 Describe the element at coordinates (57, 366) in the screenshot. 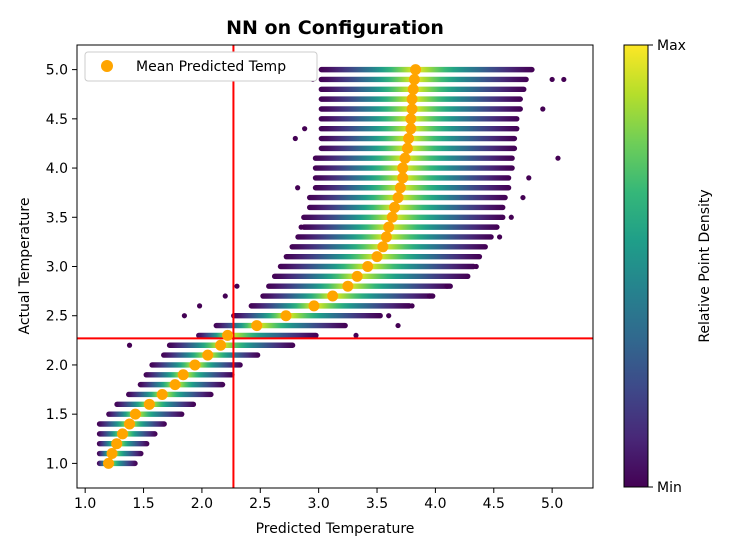

I see `y-tick-label: 2.0` at that location.